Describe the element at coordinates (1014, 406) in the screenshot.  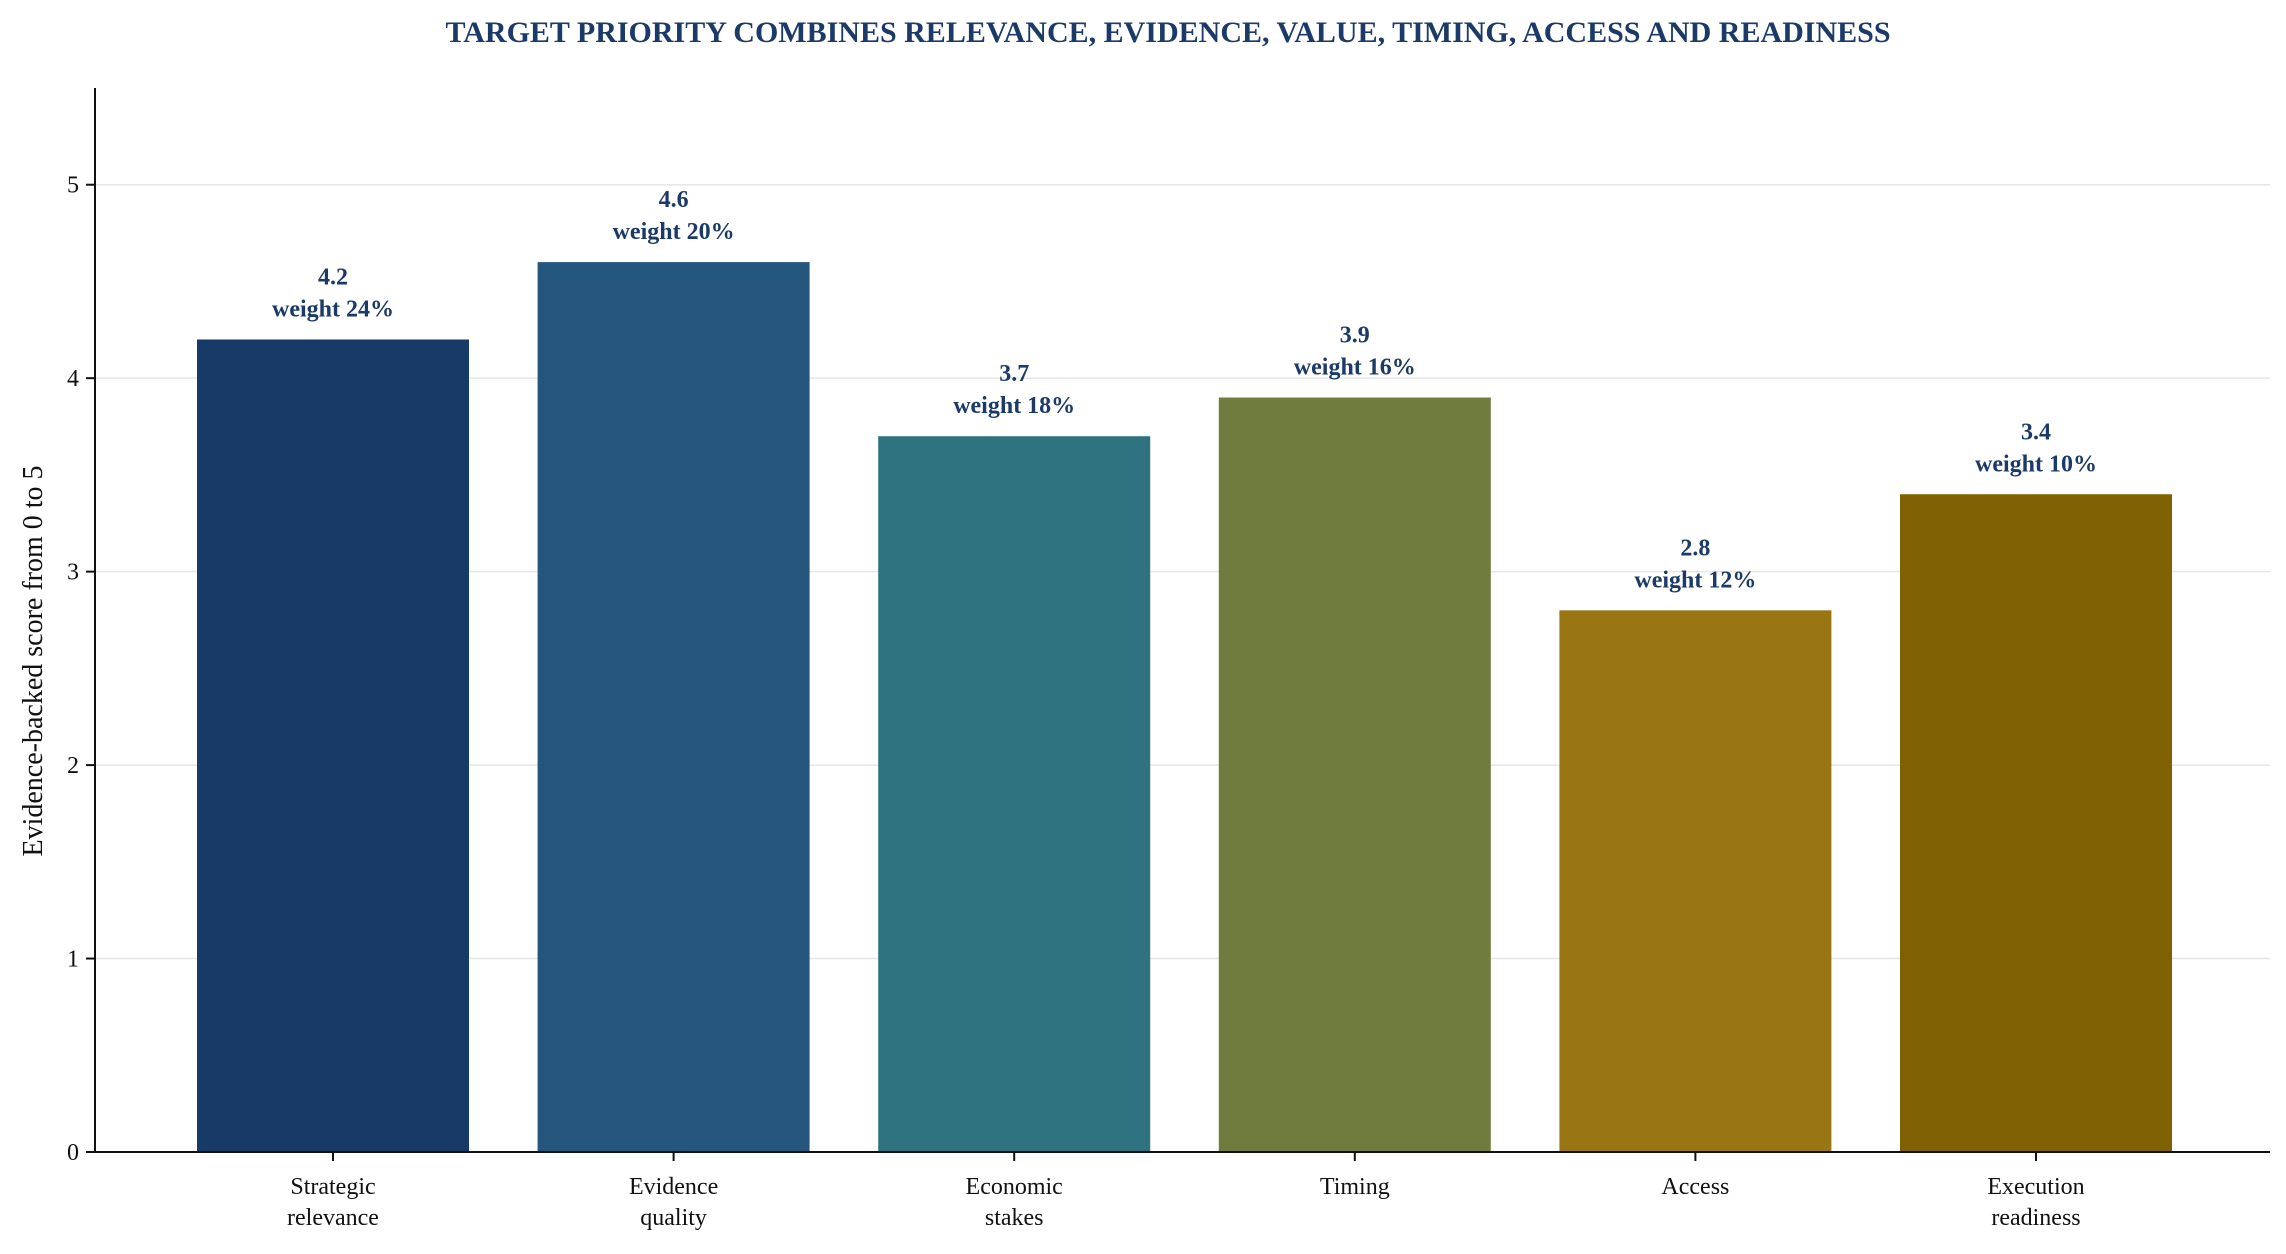
I see `bar-weight-label: weight 18%` at that location.